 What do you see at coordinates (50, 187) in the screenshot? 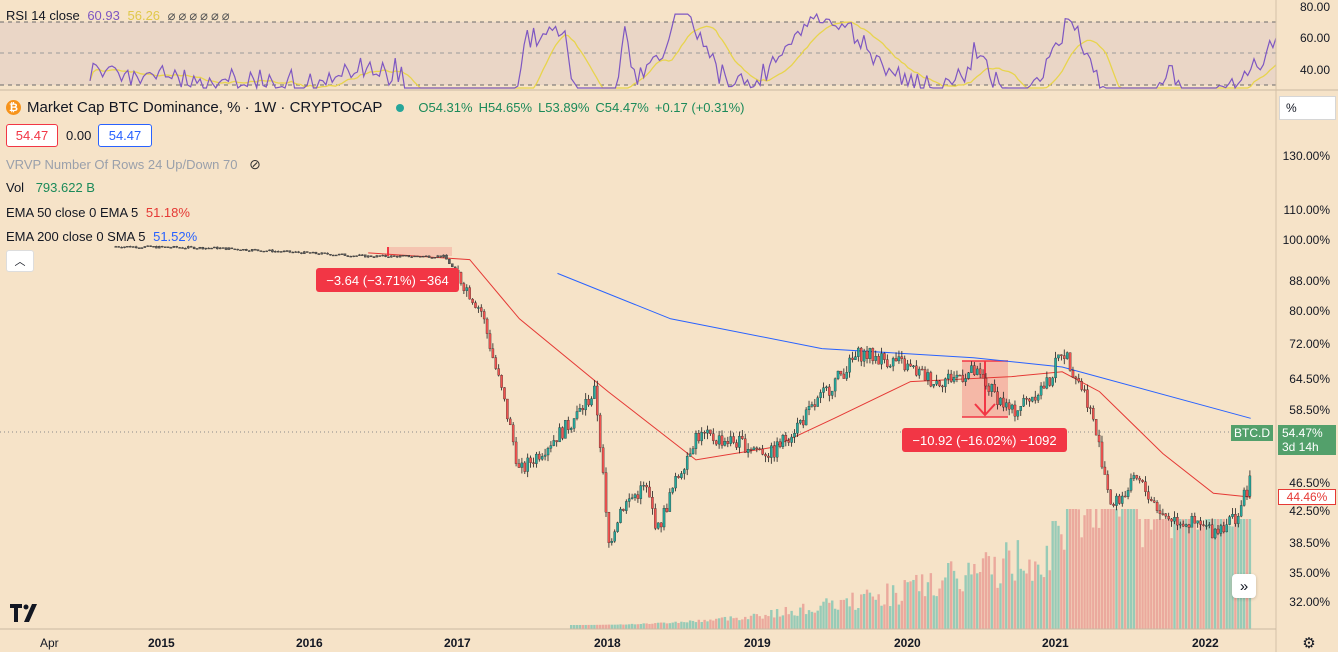
I see `volume-legend: Vol 793.622 B` at bounding box center [50, 187].